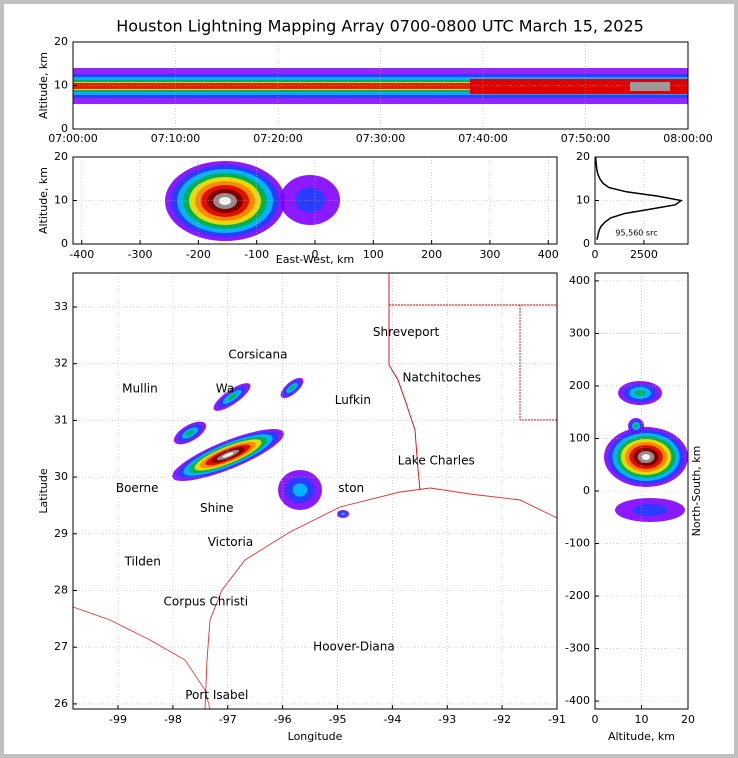 This screenshot has width=738, height=758. Describe the element at coordinates (636, 233) in the screenshot. I see `annotation: 95,560 src` at that location.